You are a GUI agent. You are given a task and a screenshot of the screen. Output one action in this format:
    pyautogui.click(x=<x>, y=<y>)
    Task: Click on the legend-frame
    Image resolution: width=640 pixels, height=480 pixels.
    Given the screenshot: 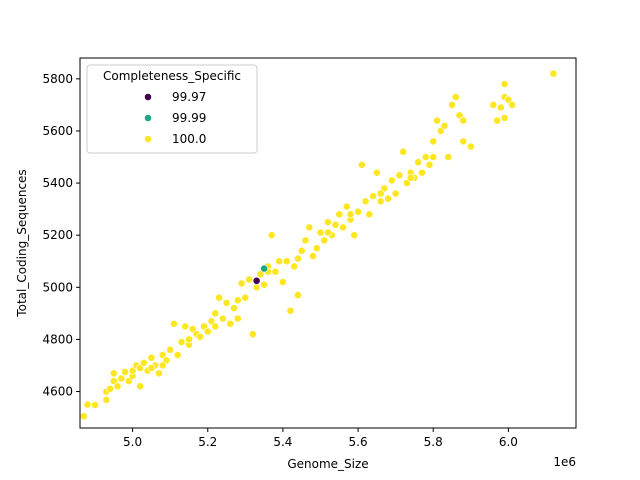 What is the action you would take?
    pyautogui.click(x=172, y=109)
    